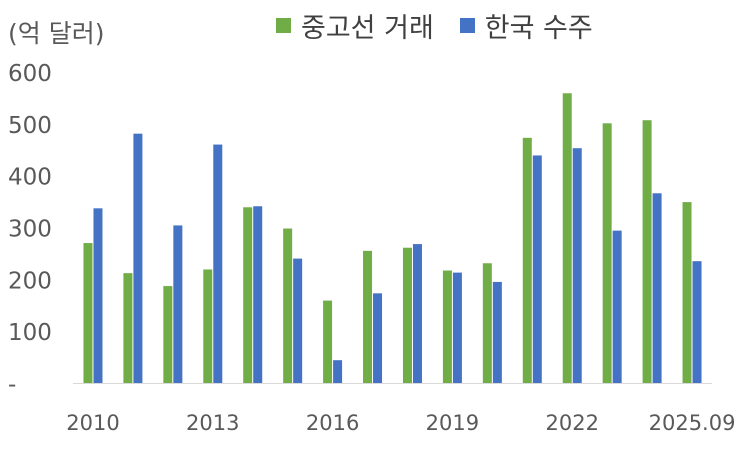 This screenshot has height=450, width=750. I want to click on legend-label-used-ship: 중고선 거래, so click(367, 28).